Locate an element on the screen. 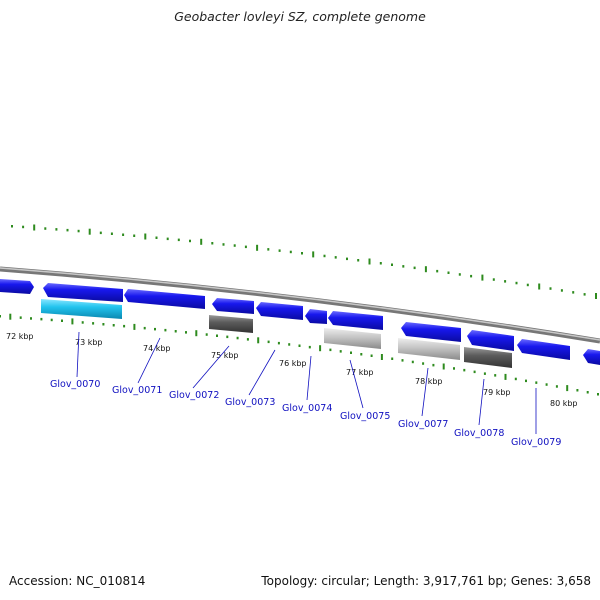  scale-label: 72 kbp is located at coordinates (20, 336).